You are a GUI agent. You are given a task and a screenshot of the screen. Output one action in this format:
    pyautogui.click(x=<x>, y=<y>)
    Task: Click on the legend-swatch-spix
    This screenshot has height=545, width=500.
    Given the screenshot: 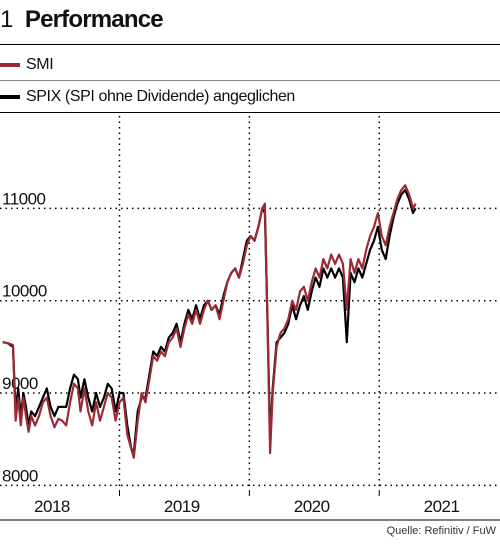 What is the action you would take?
    pyautogui.click(x=10, y=97)
    